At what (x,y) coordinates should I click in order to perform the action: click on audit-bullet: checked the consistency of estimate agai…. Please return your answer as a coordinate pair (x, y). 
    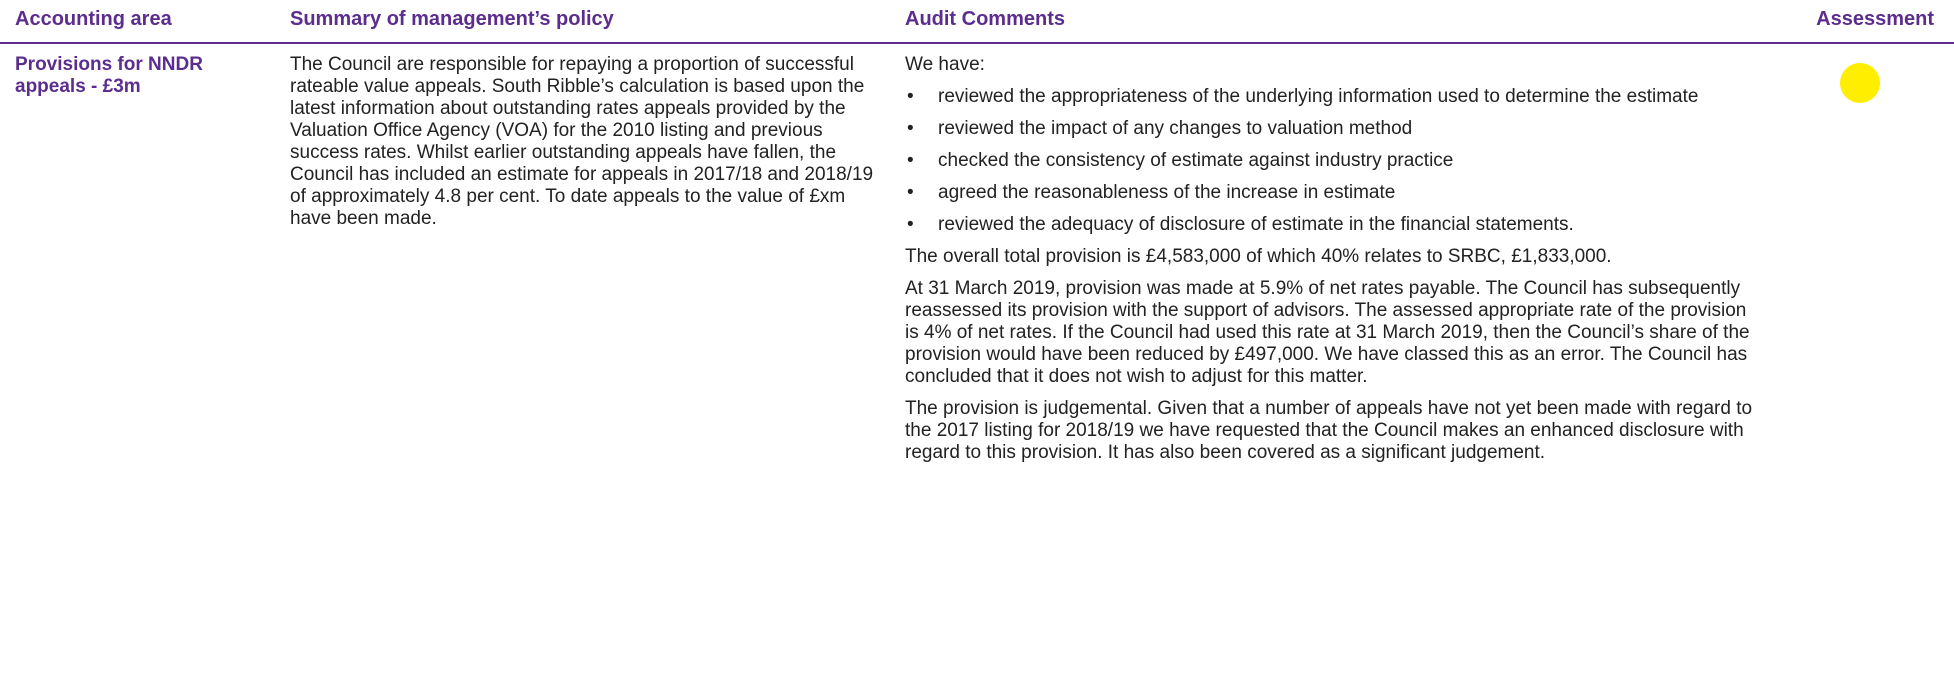
    Looking at the image, I should click on (1330, 161).